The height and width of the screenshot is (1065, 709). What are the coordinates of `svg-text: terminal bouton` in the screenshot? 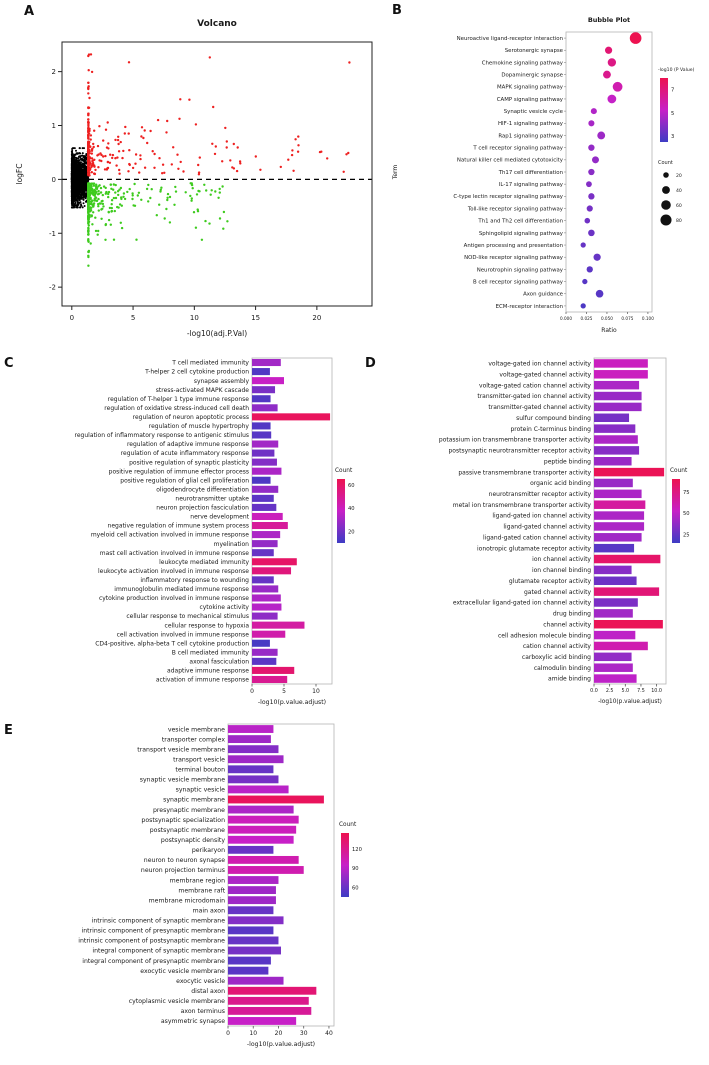 It's located at (200, 770).